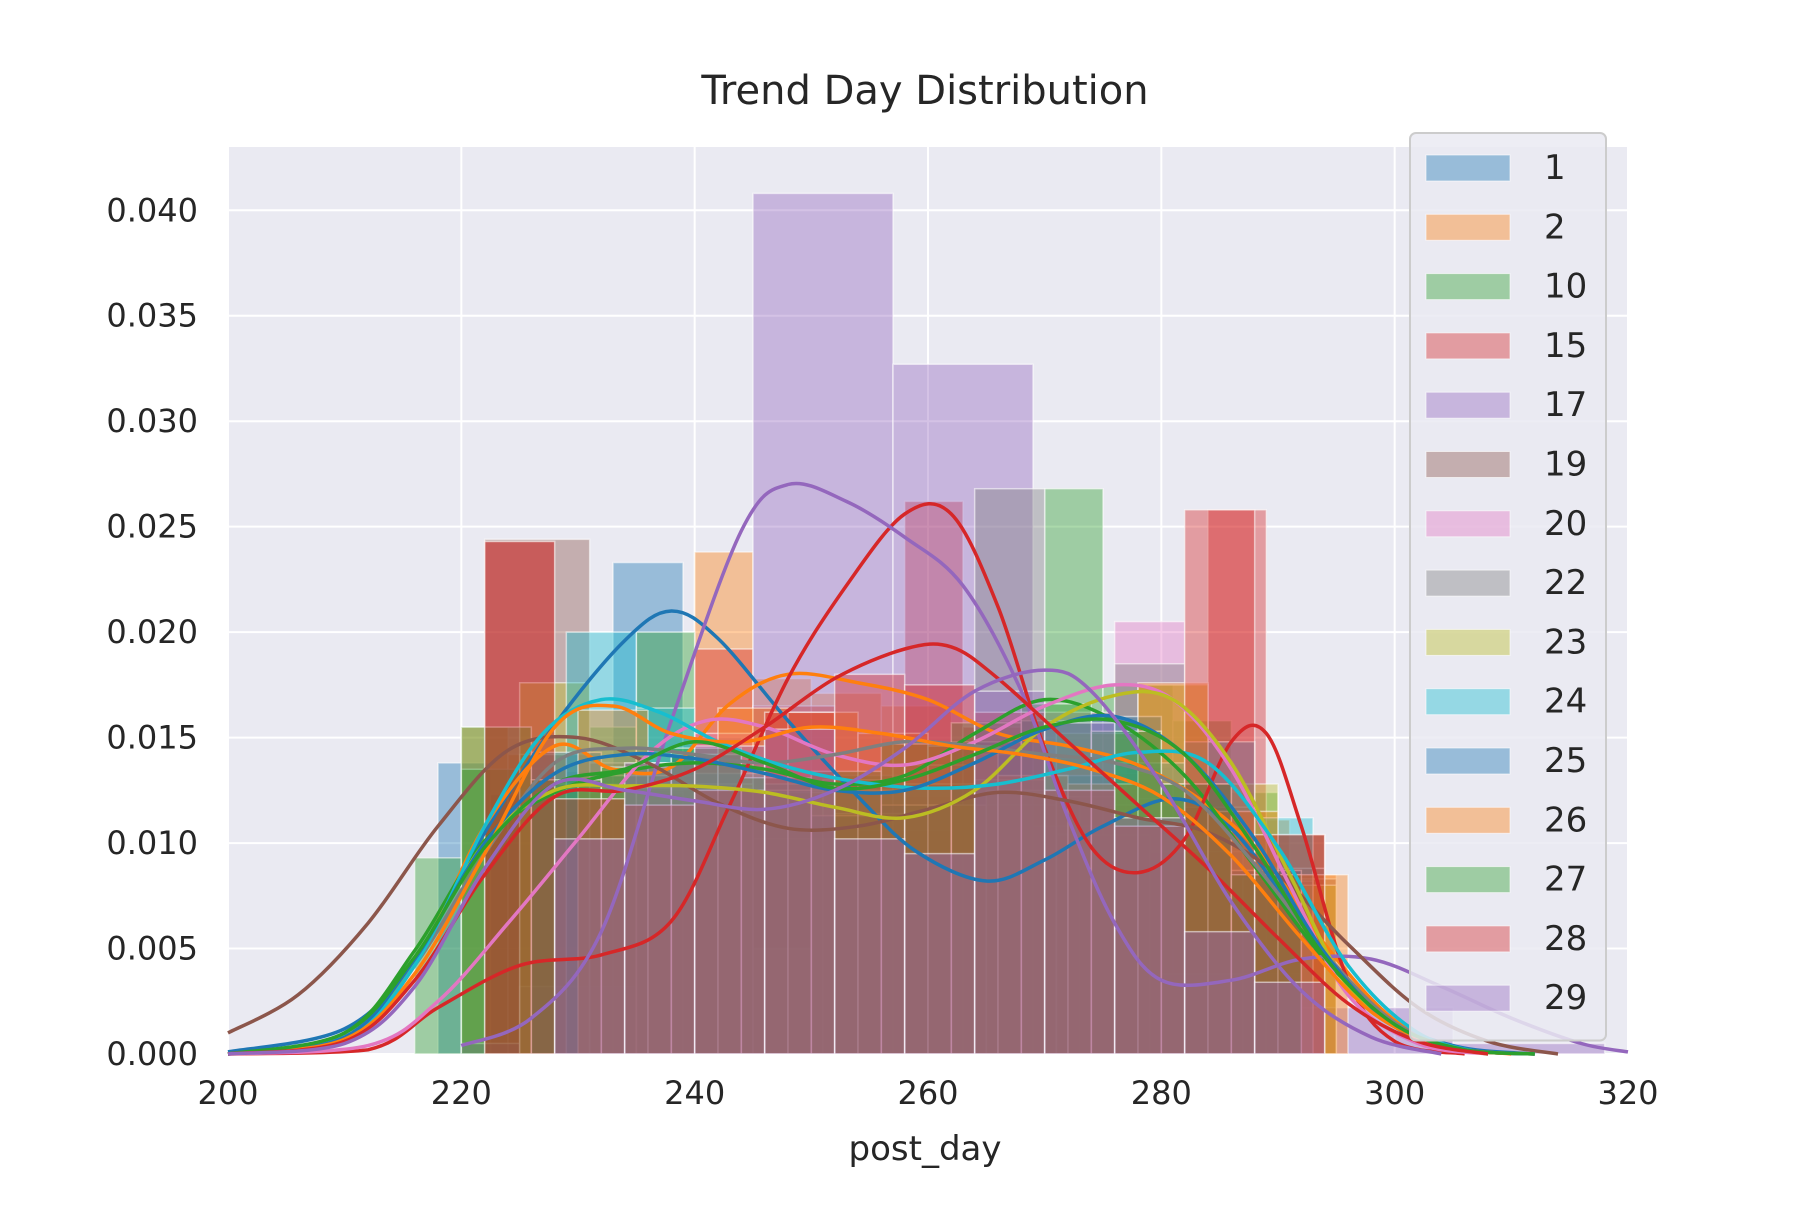  I want to click on y-tick-label: 0.025, so click(152, 527).